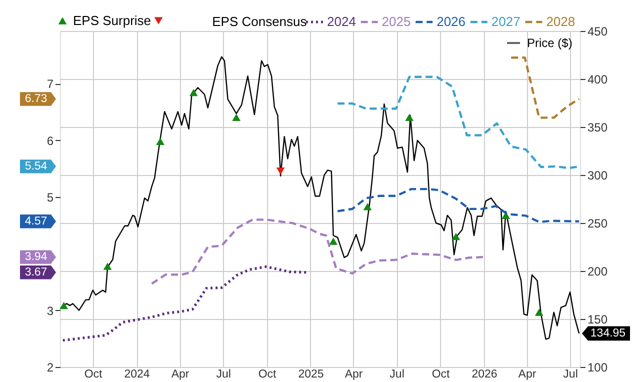 Image resolution: width=640 pixels, height=382 pixels. What do you see at coordinates (598, 175) in the screenshot?
I see `y2-tick-label: 300` at bounding box center [598, 175].